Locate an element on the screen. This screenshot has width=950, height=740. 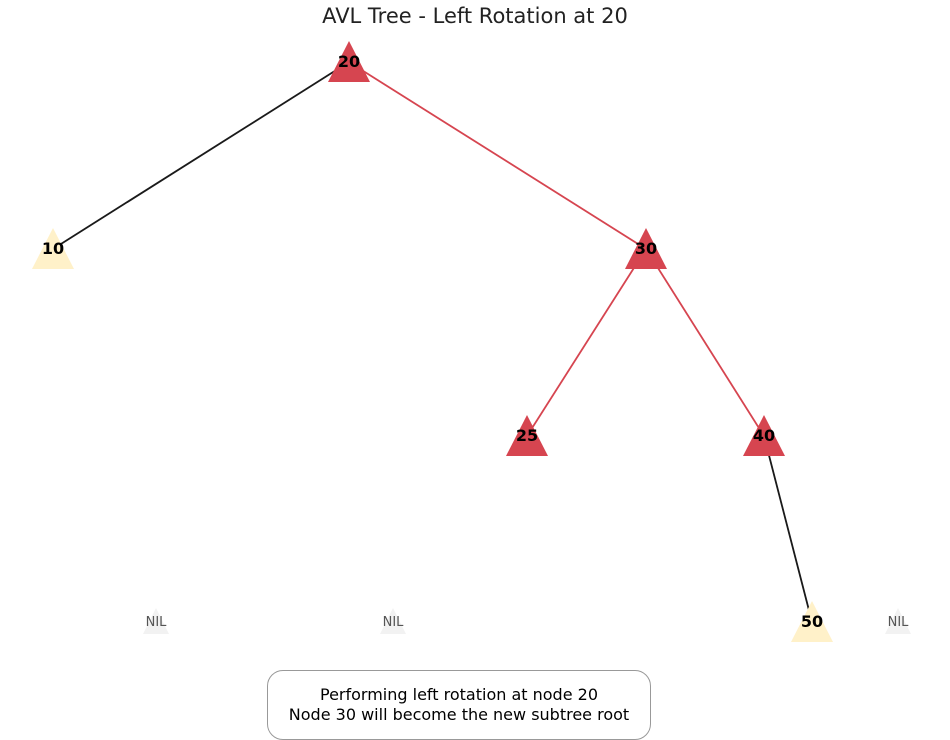
tree-node-30: 30 is located at coordinates (646, 248).